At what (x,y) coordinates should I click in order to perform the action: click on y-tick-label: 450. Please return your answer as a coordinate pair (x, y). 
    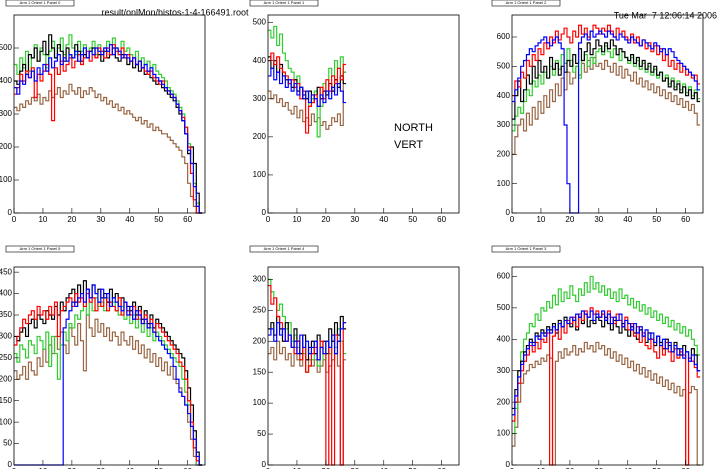
    Looking at the image, I should click on (6, 271).